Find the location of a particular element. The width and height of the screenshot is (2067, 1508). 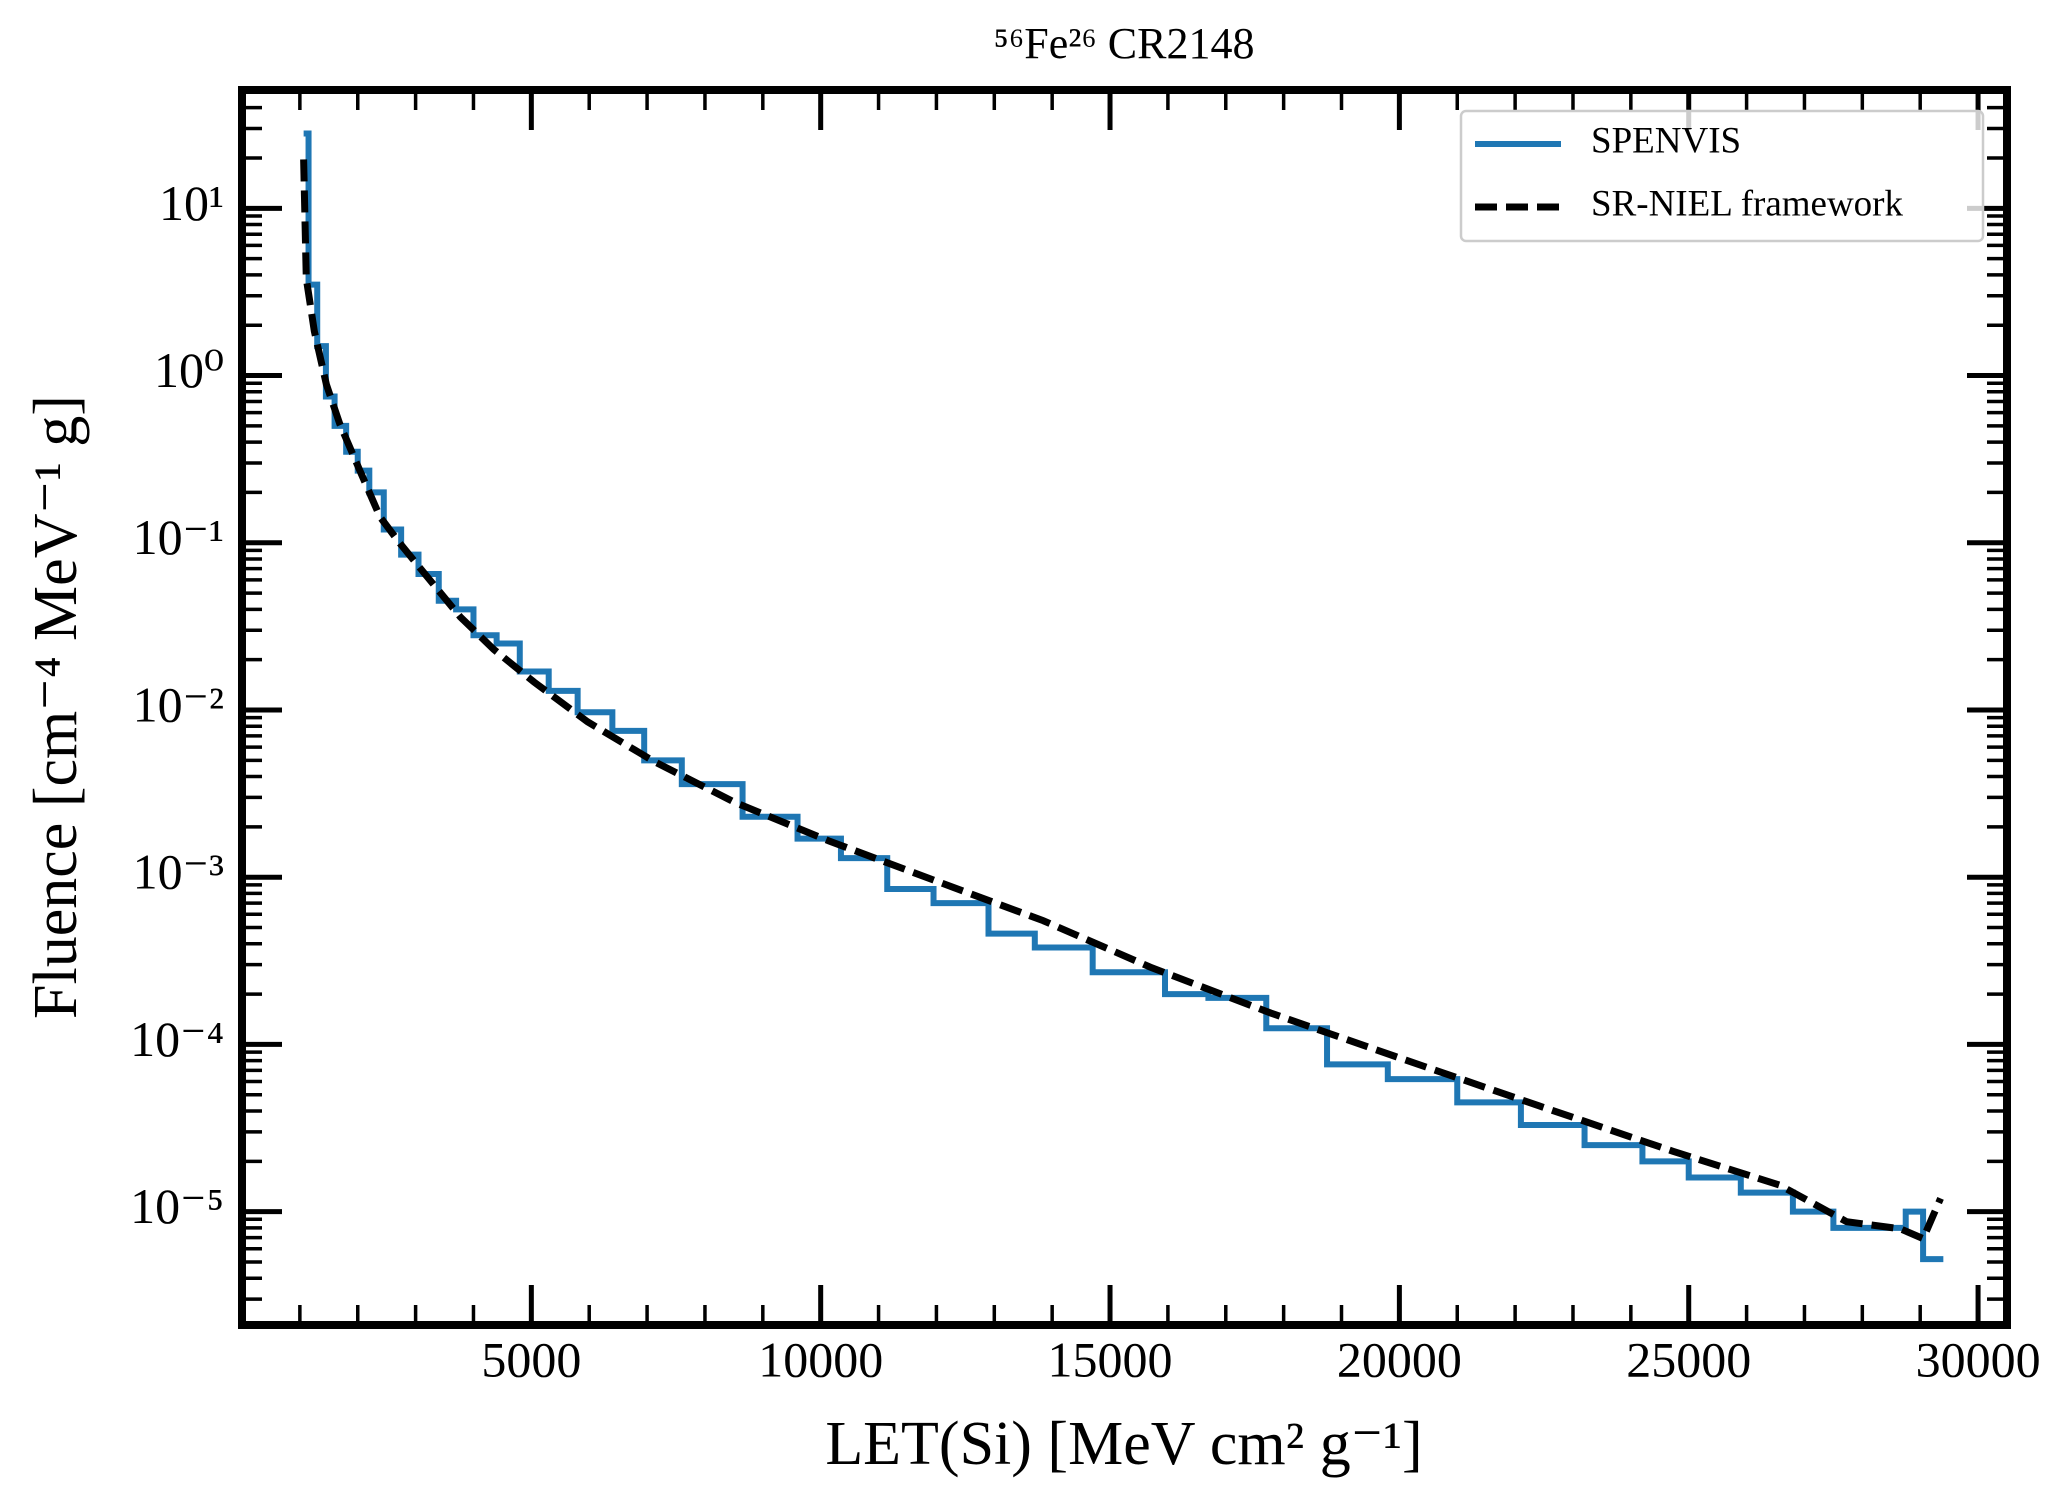

y-tick-label: 10⁻¹ is located at coordinates (178, 537).